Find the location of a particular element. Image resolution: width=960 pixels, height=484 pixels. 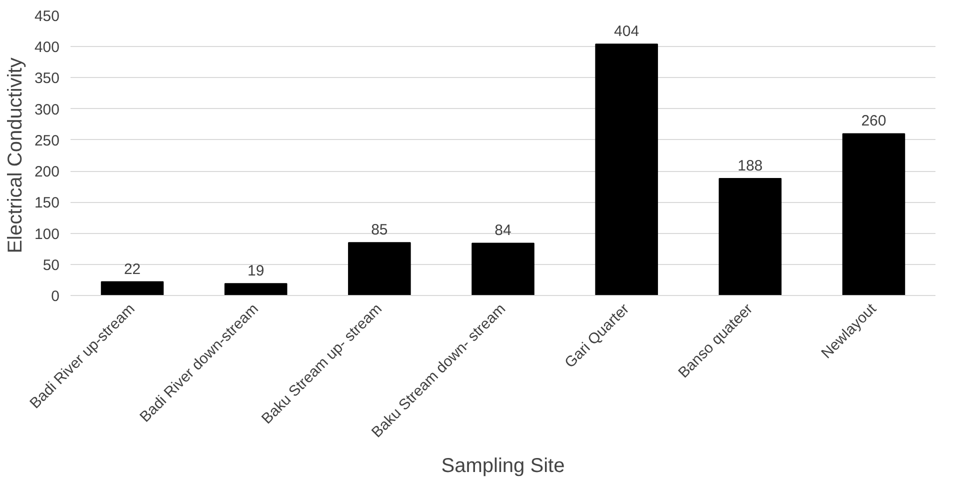

y-axis-title: Electrical Conductivity is located at coordinates (15, 156).